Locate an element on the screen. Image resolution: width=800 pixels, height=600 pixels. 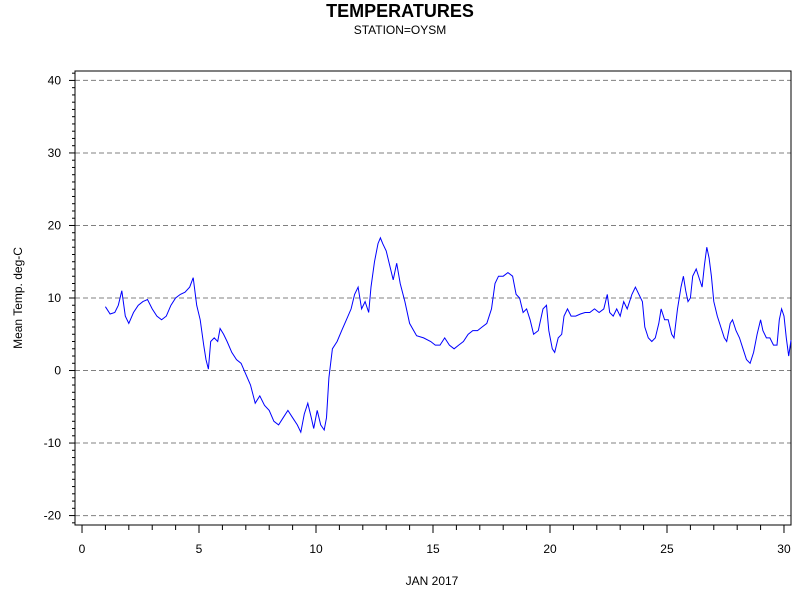
y-tick-label: 20 is located at coordinates (55, 225).